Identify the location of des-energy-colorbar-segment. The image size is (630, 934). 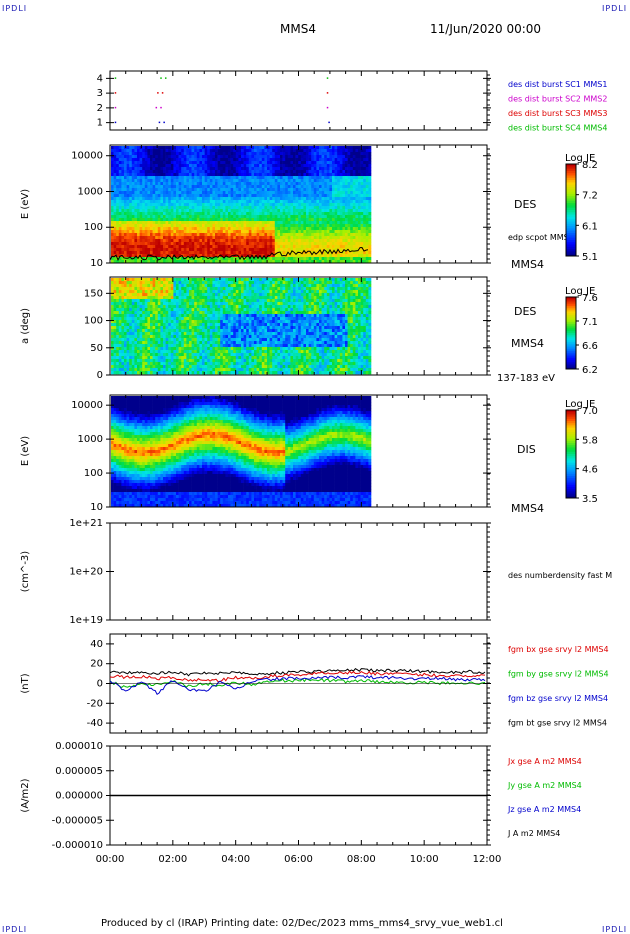
(571, 241).